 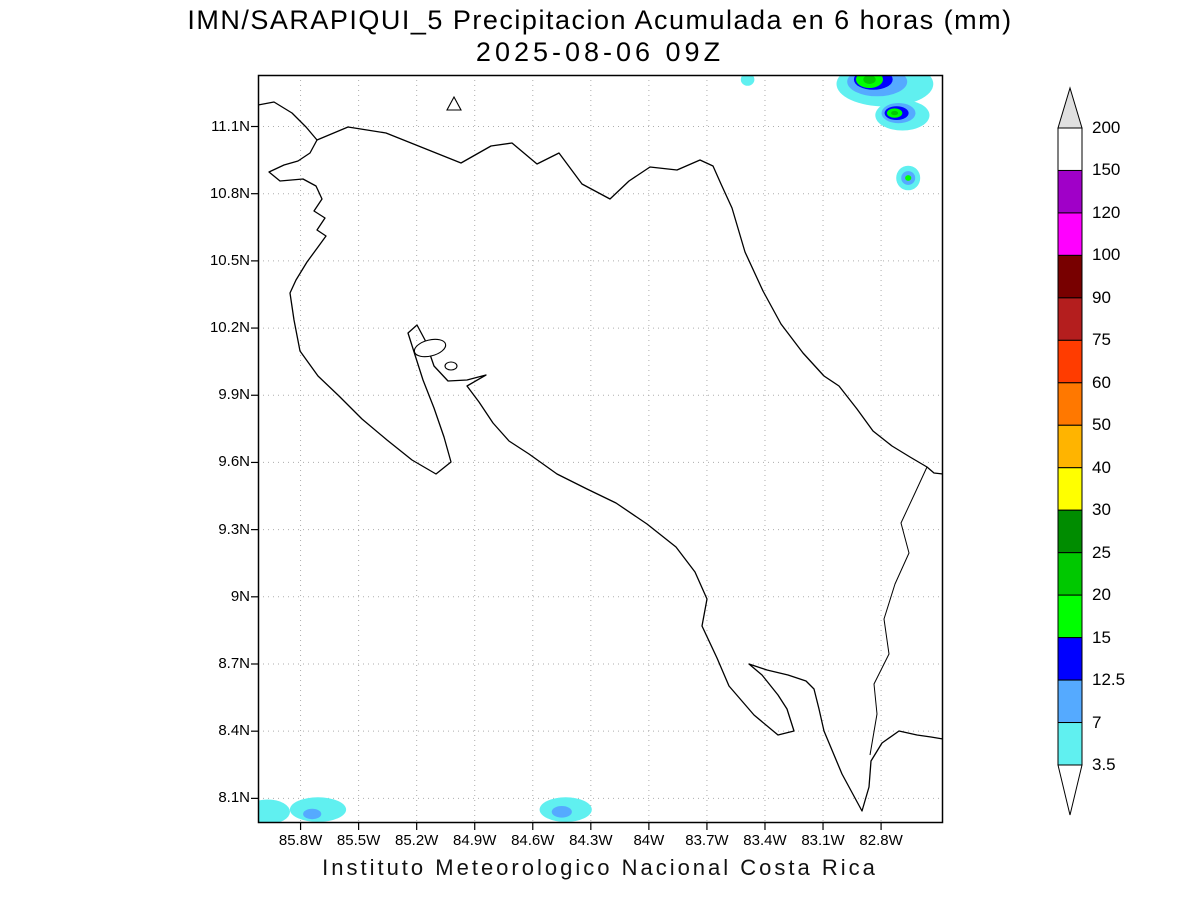 What do you see at coordinates (823, 840) in the screenshot?
I see `x-tick-label: 83.1W` at bounding box center [823, 840].